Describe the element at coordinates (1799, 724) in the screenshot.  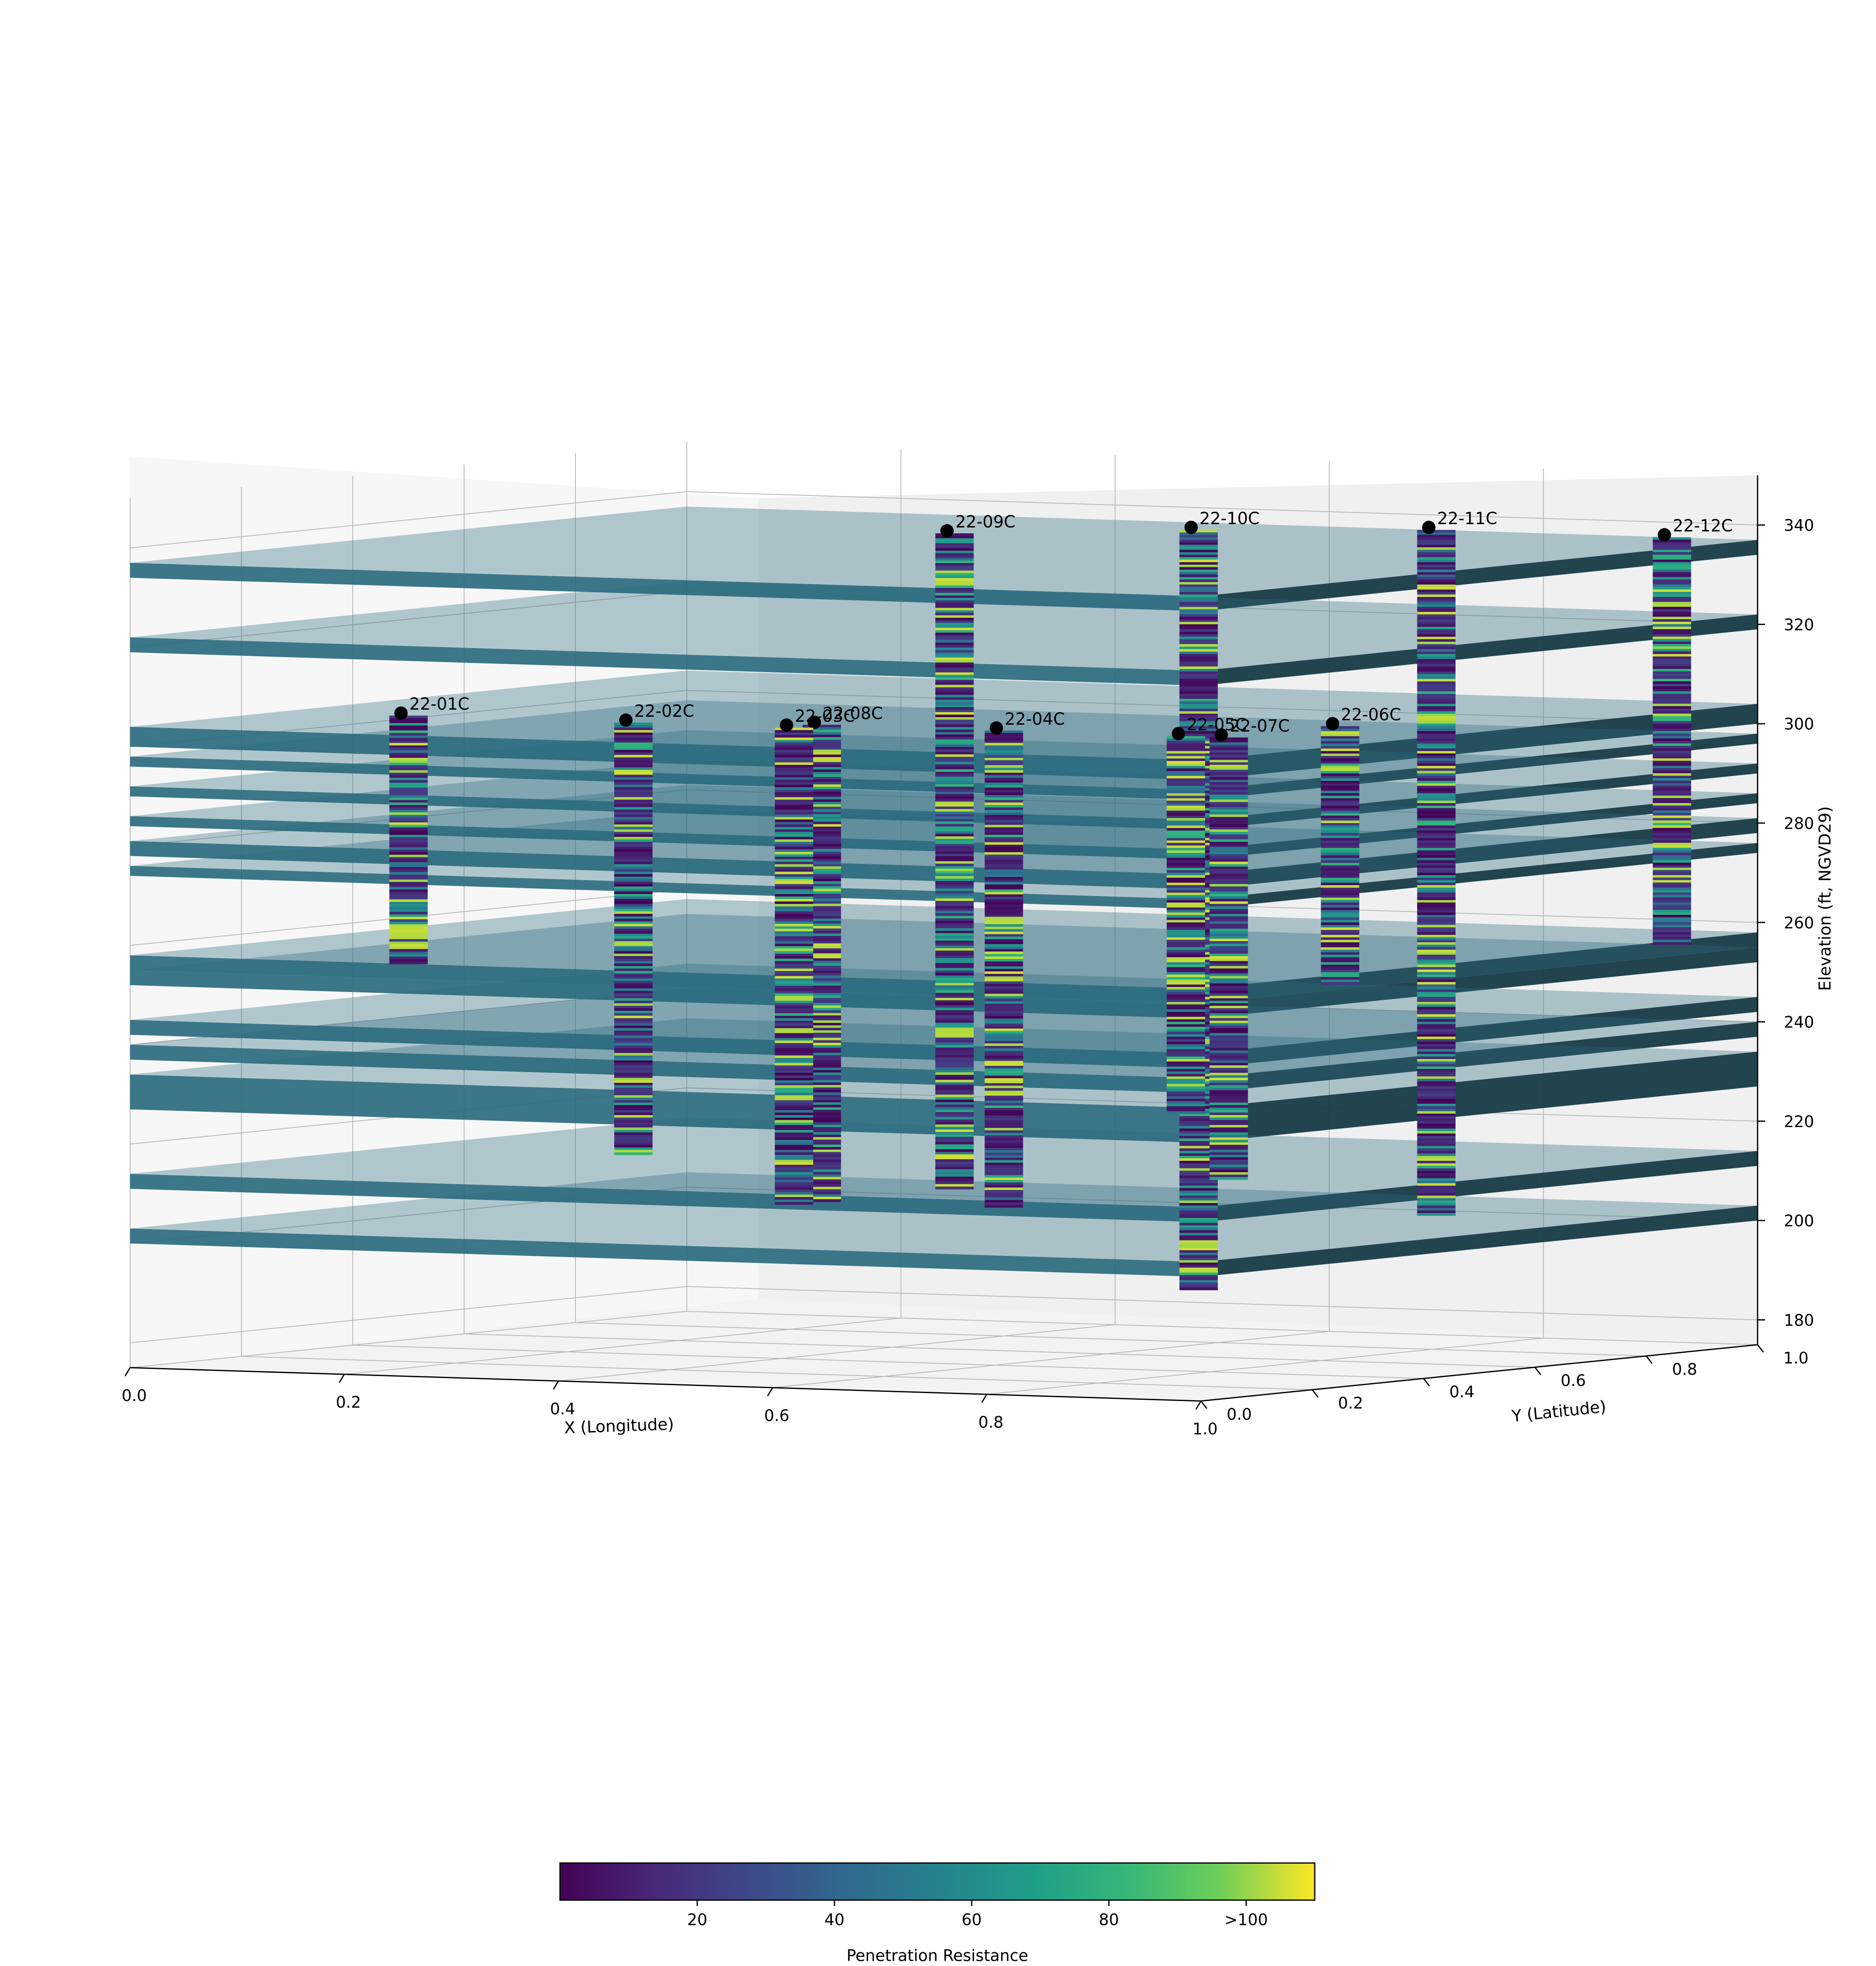
I see `z-tick-label: 300` at that location.